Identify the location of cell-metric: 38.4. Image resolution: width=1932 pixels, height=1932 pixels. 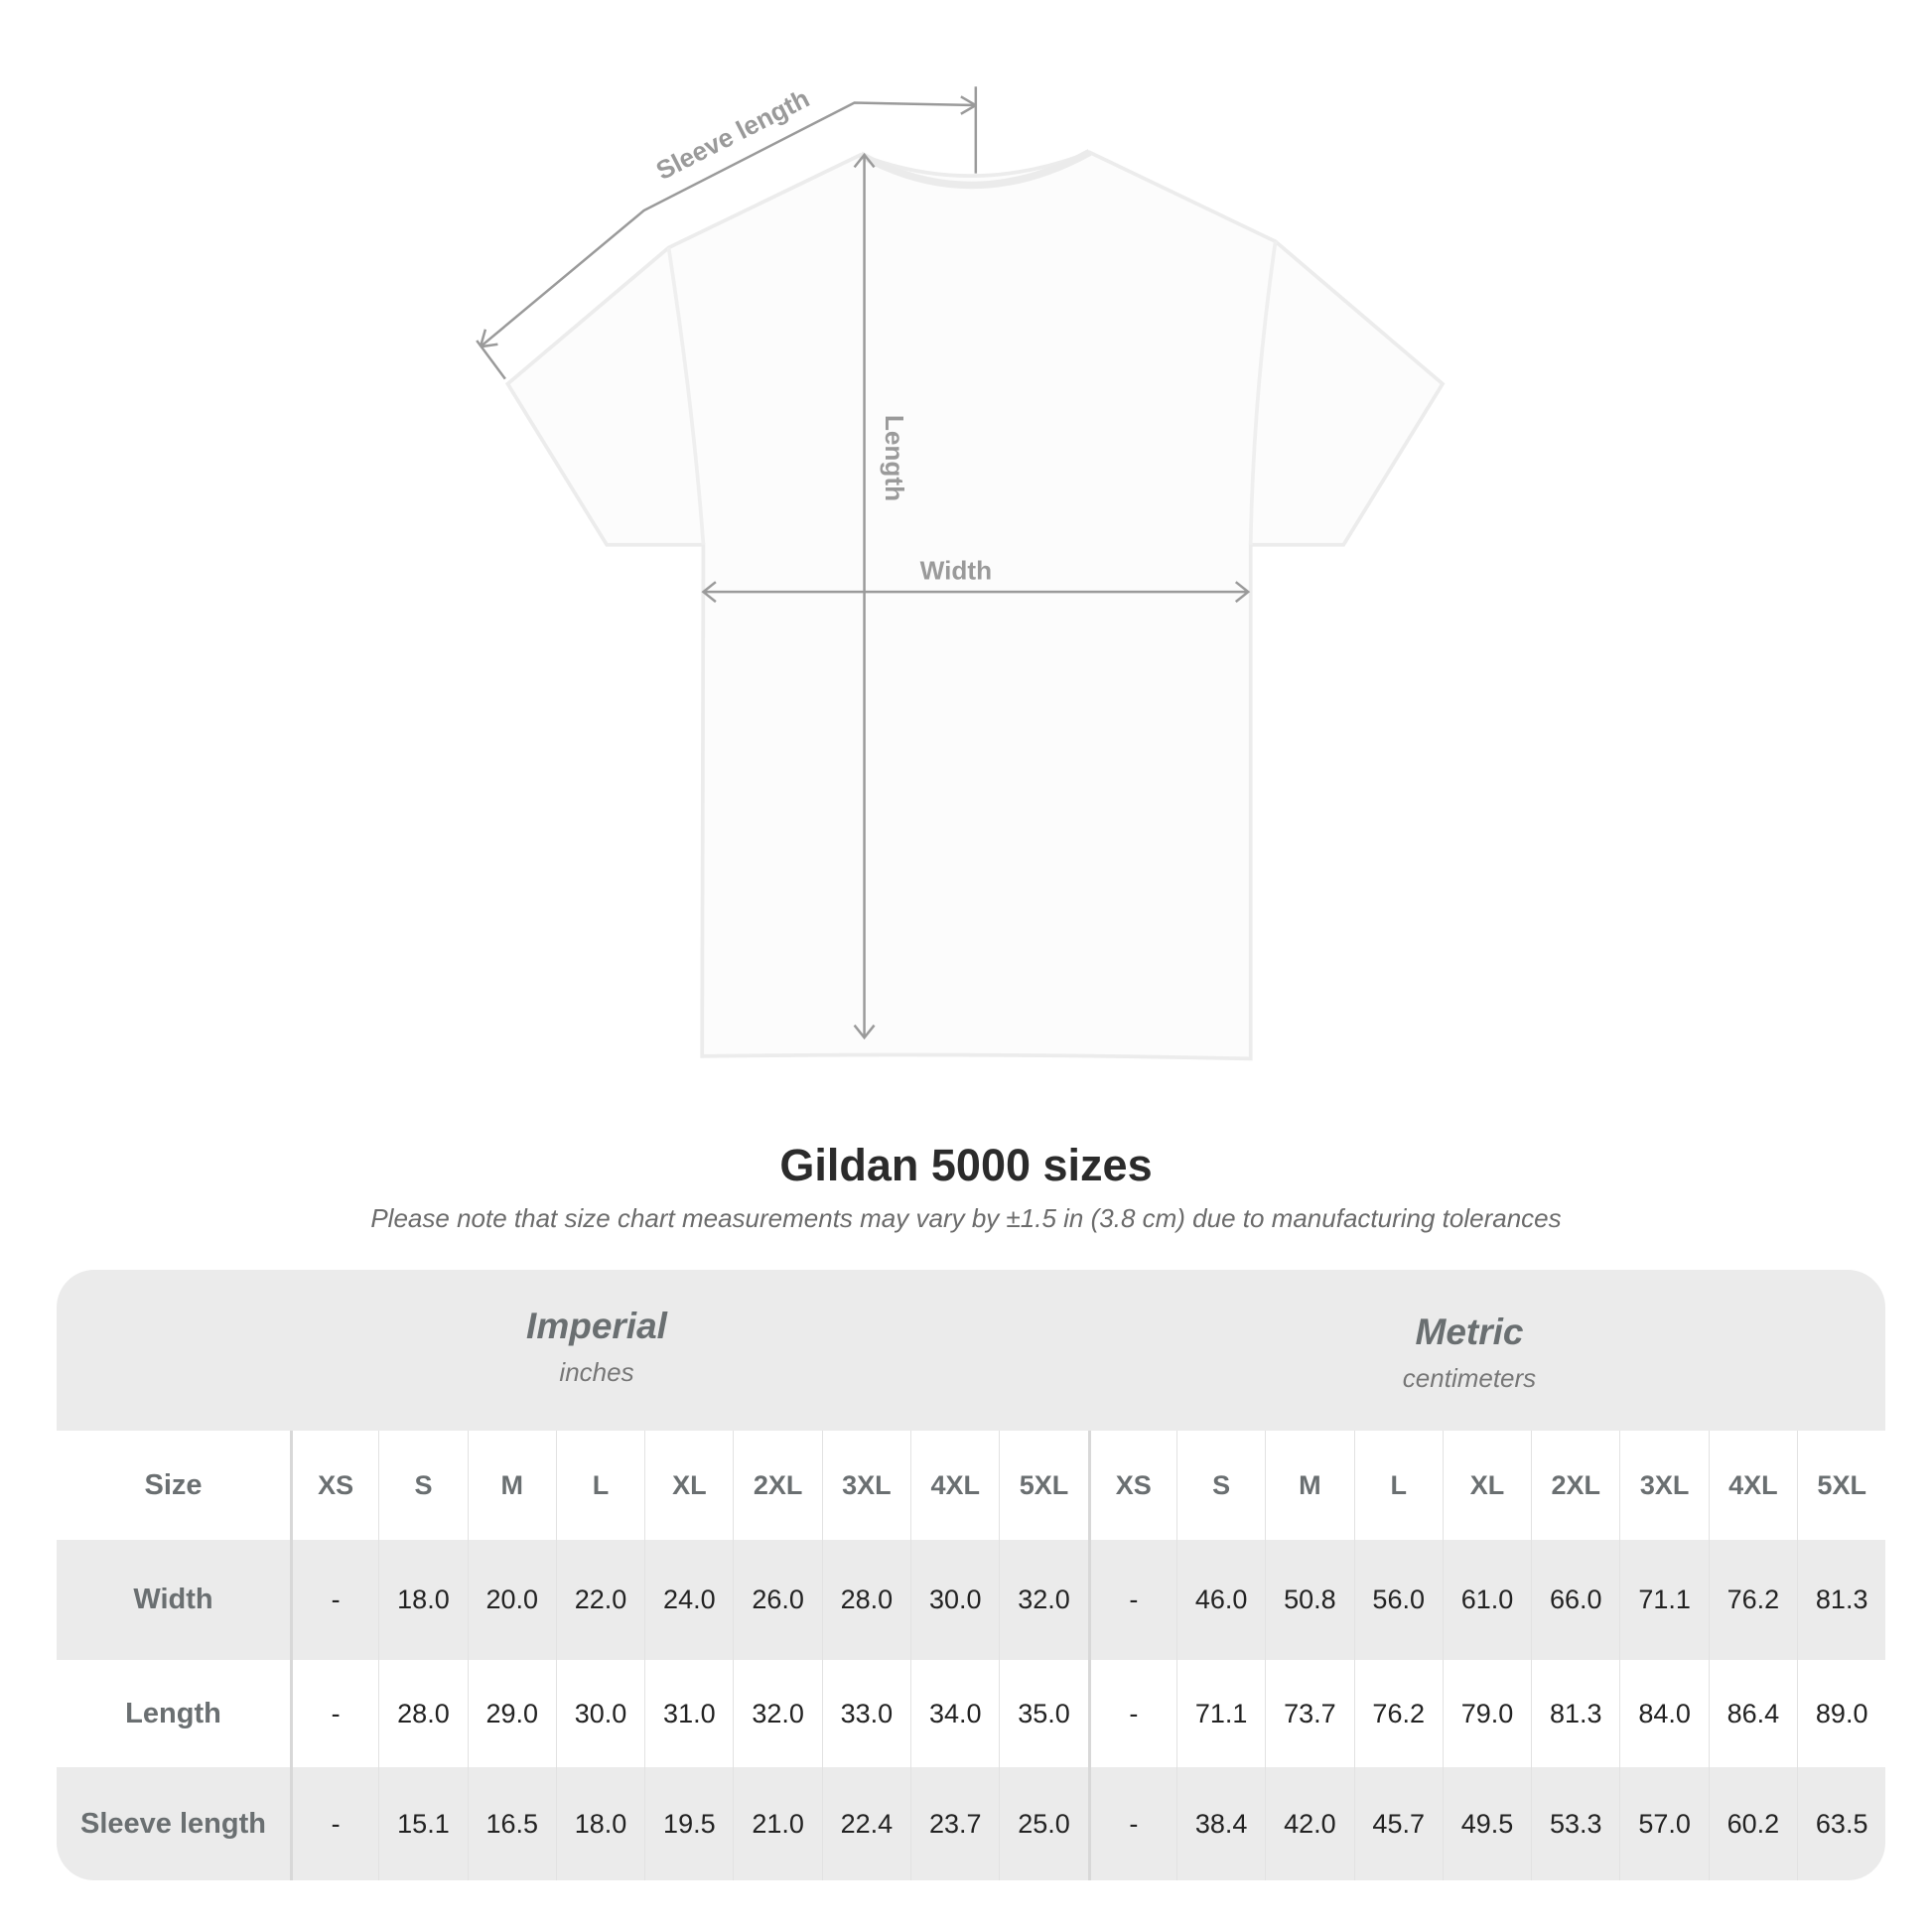
(1220, 1823).